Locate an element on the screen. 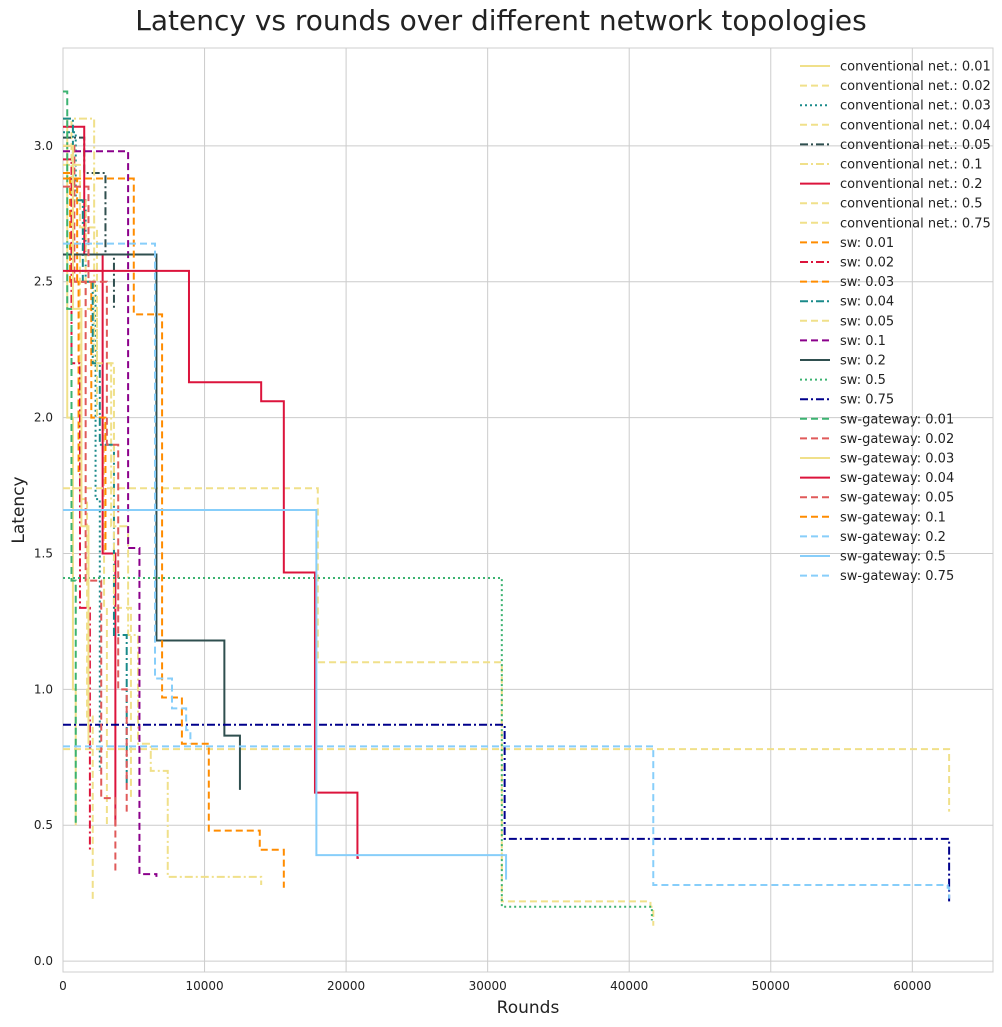 This screenshot has width=1002, height=1027. y-tick-label: 3.0 is located at coordinates (43, 146).